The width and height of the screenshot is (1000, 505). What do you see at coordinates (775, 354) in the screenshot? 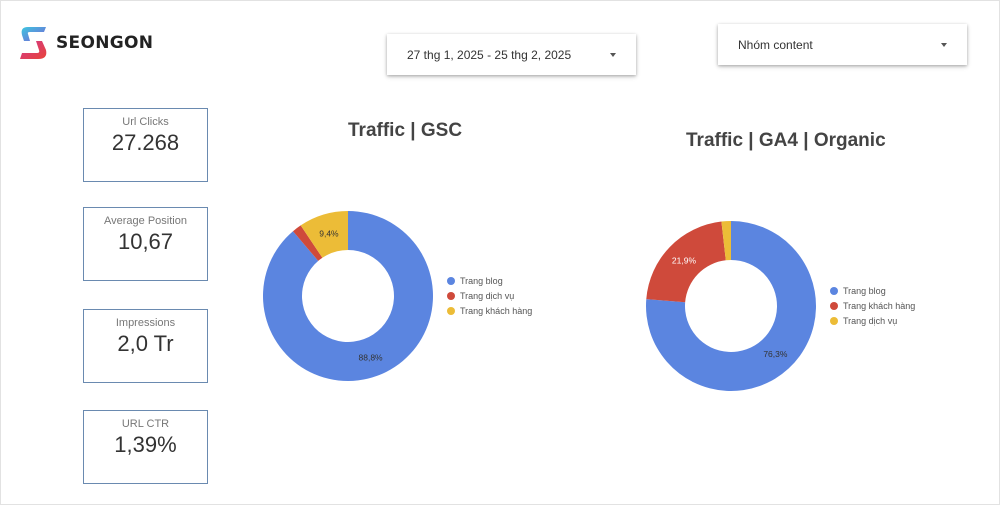
I see `data-label: 76,3%` at bounding box center [775, 354].